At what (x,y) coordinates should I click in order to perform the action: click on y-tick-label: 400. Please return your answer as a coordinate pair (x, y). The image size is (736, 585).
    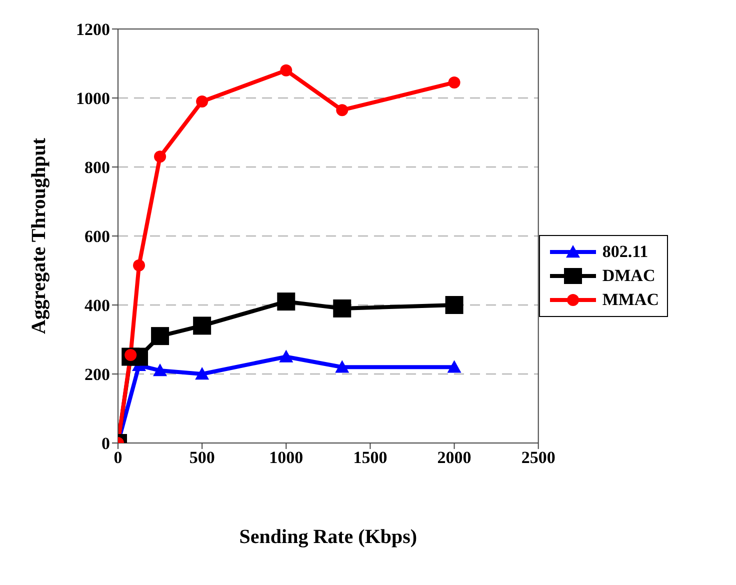
    Looking at the image, I should click on (97, 306).